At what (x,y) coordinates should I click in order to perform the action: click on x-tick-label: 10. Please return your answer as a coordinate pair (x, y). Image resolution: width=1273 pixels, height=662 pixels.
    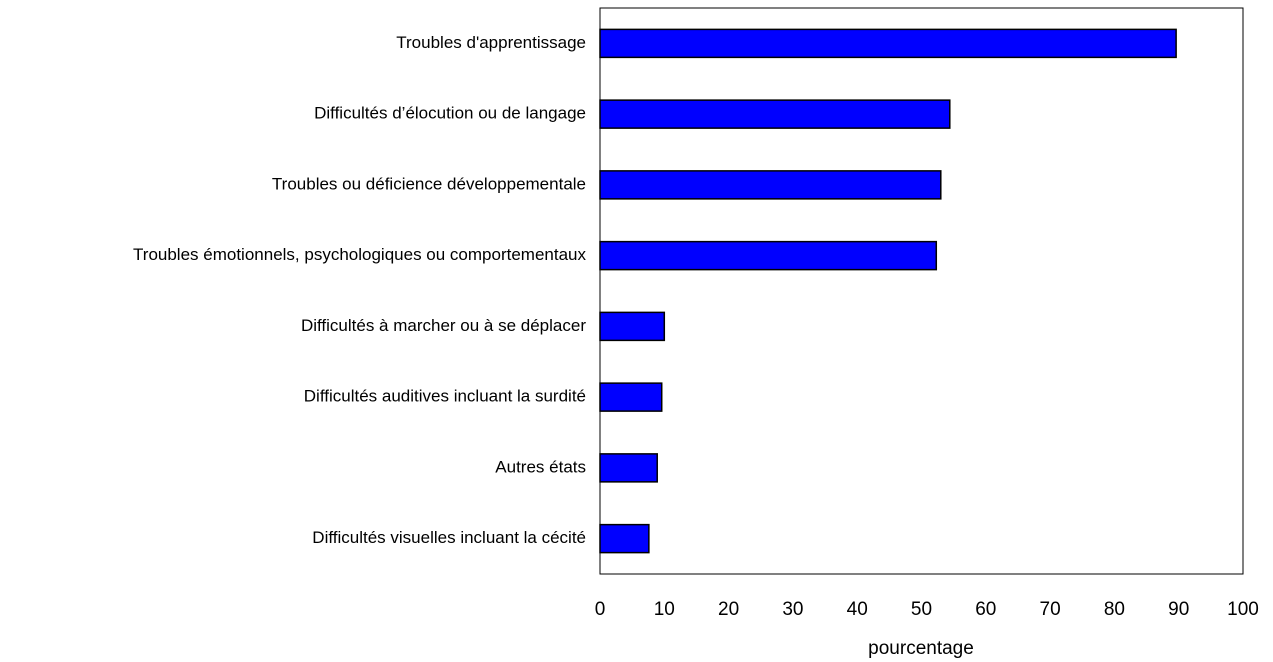
    Looking at the image, I should click on (664, 609).